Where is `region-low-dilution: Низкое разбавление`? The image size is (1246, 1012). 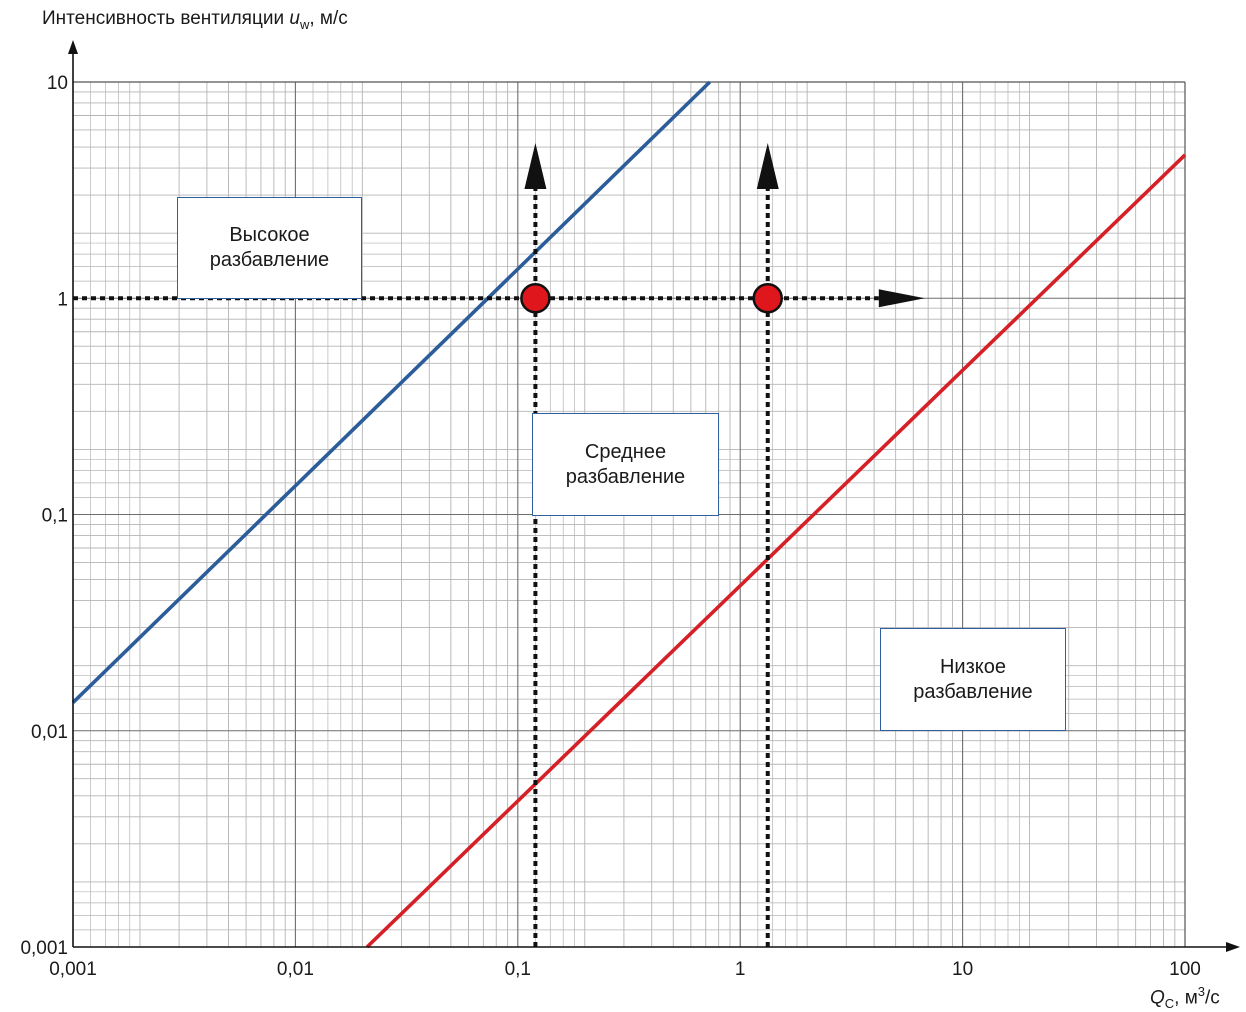
region-low-dilution: Низкое разбавление is located at coordinates (973, 679).